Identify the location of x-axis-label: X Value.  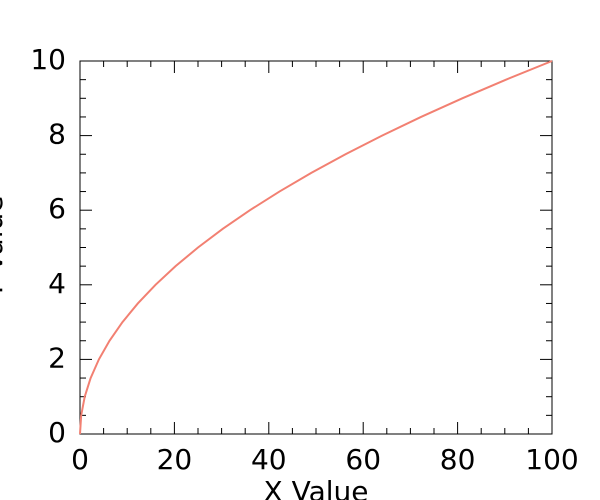
(316, 487).